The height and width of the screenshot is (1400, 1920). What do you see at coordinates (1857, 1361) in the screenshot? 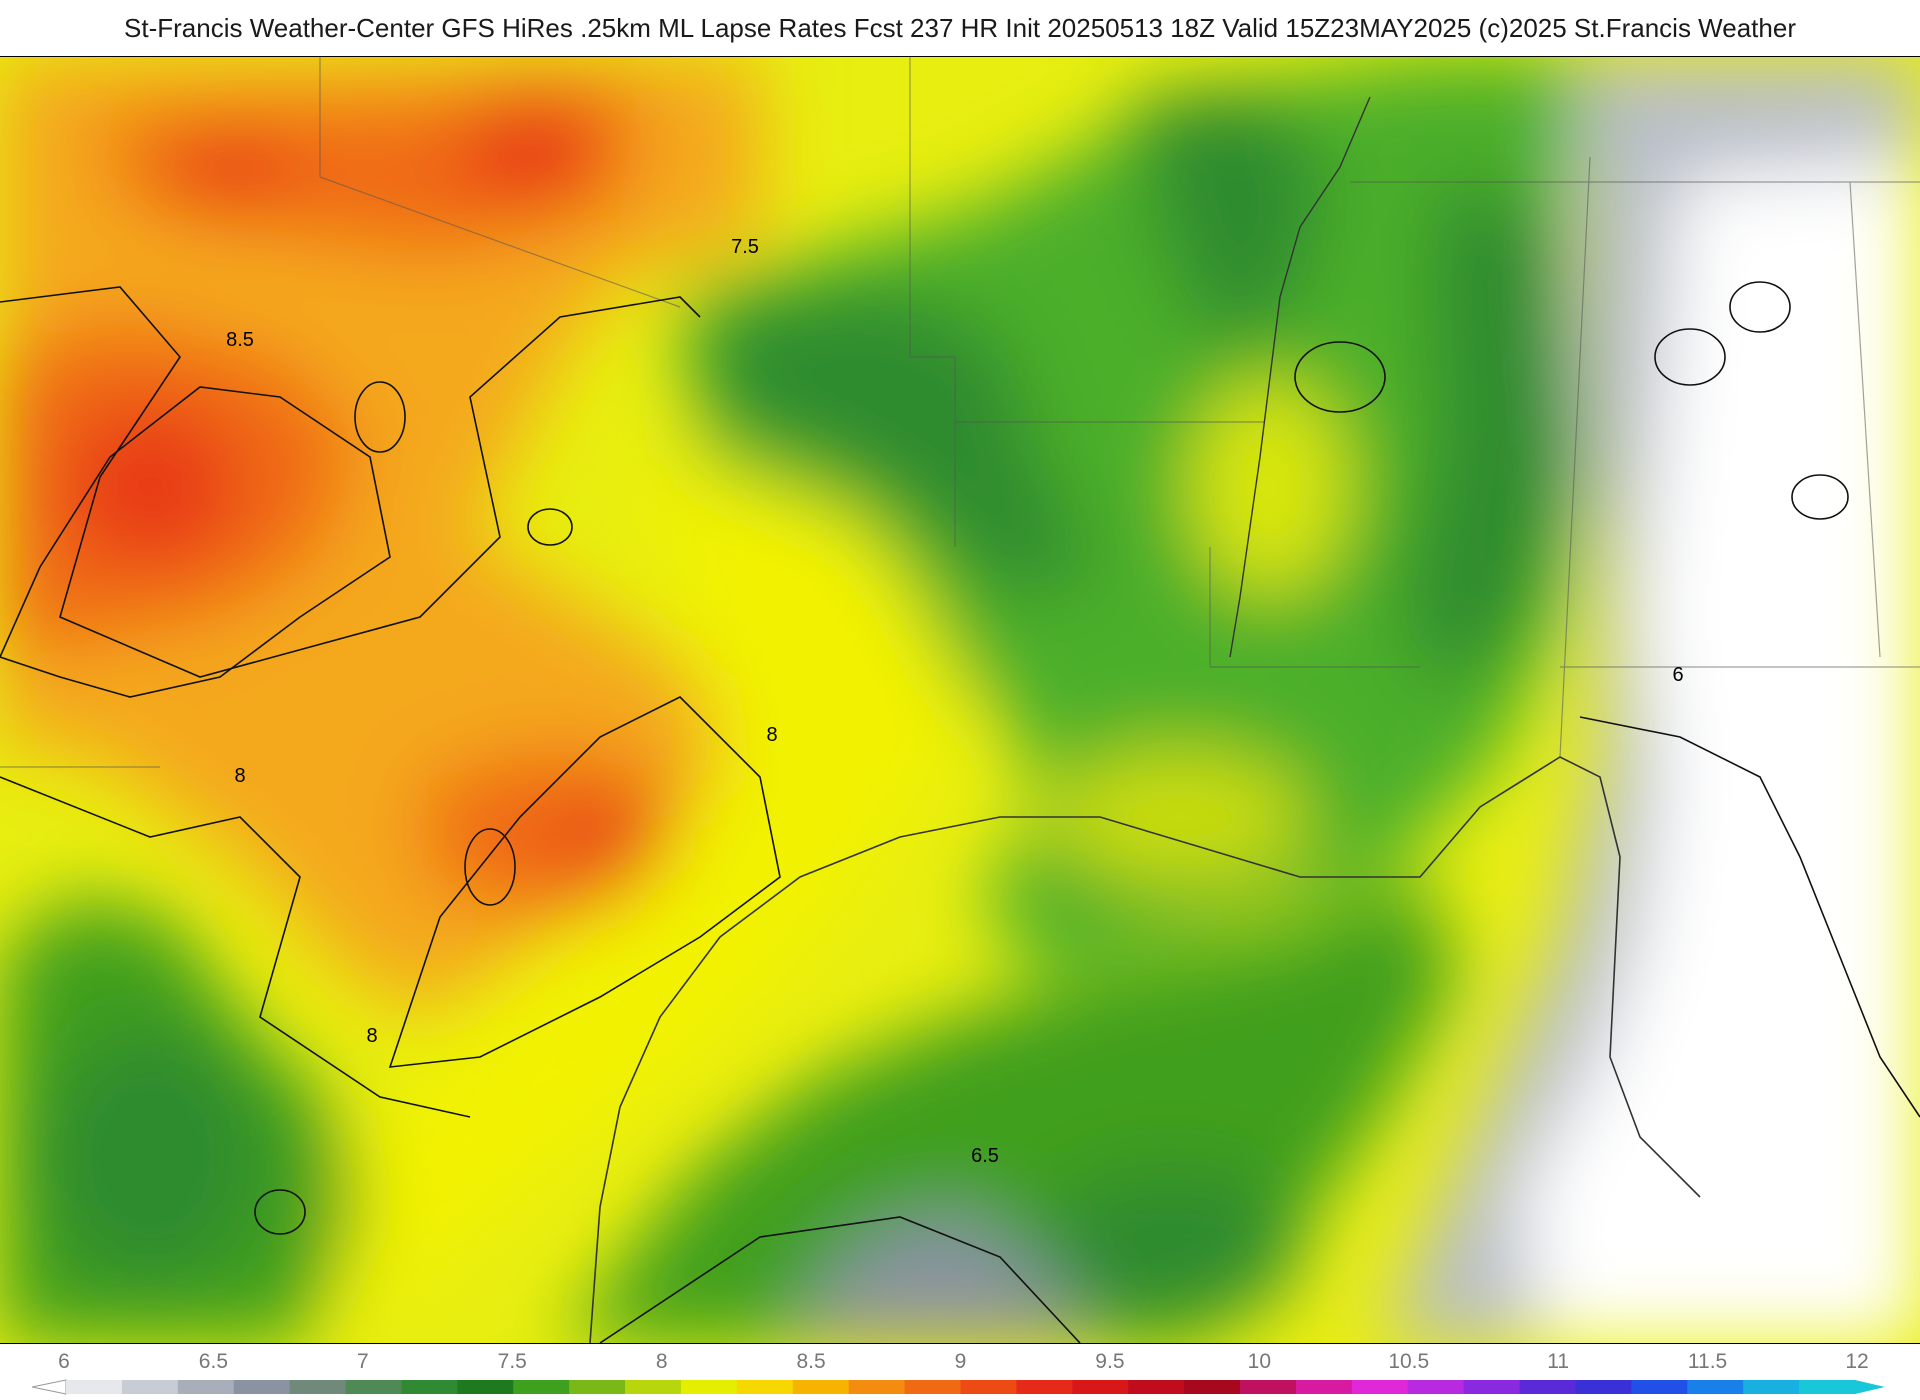
I see `colorbar-tick-label: 12` at bounding box center [1857, 1361].